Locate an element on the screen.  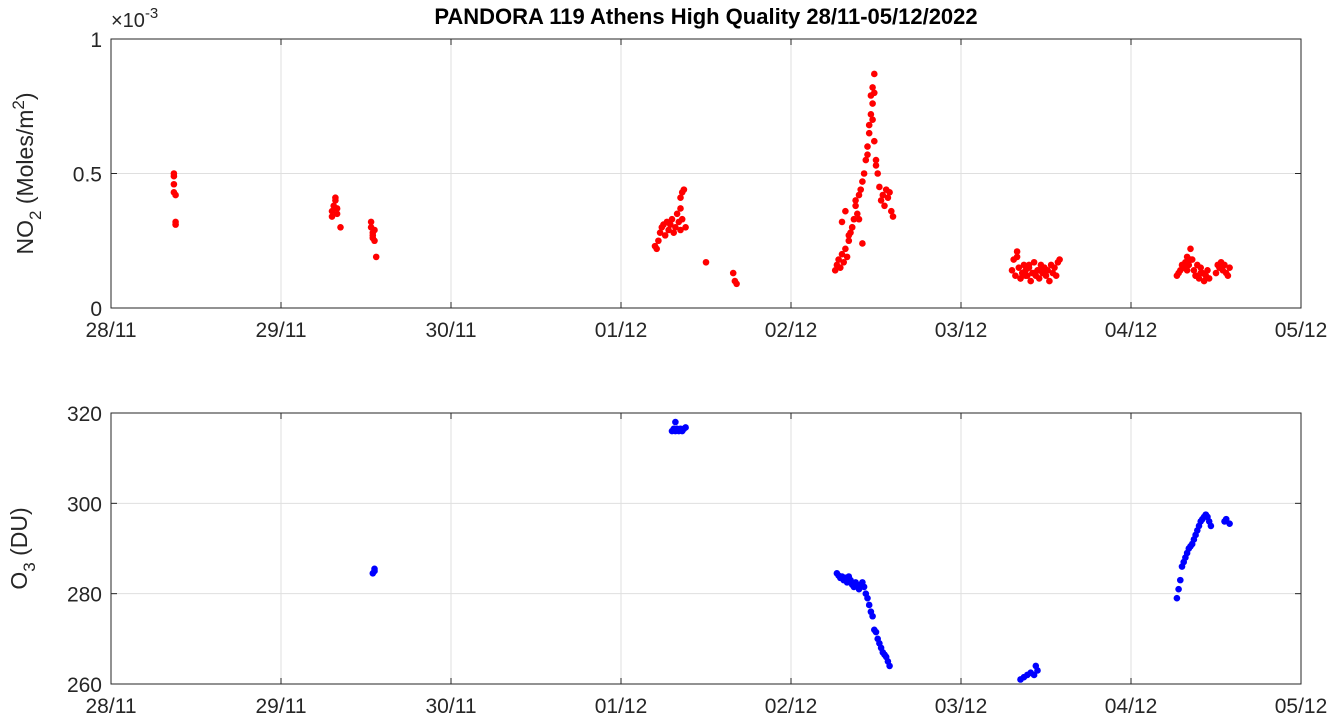
y-tick-label: 280 is located at coordinates (84, 595).